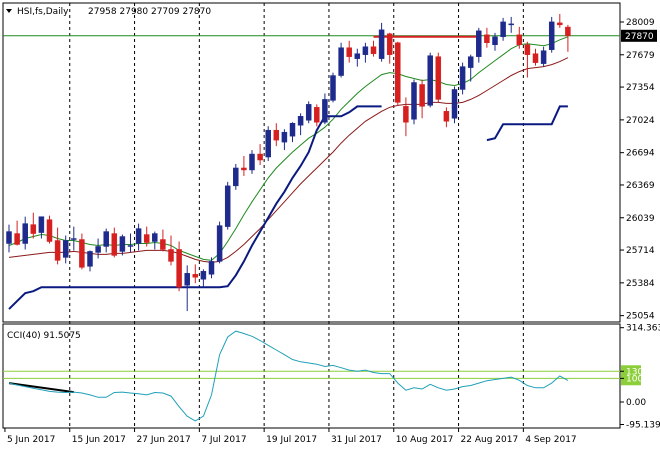  Describe the element at coordinates (640, 251) in the screenshot. I see `price-tick-label: 25714` at that location.